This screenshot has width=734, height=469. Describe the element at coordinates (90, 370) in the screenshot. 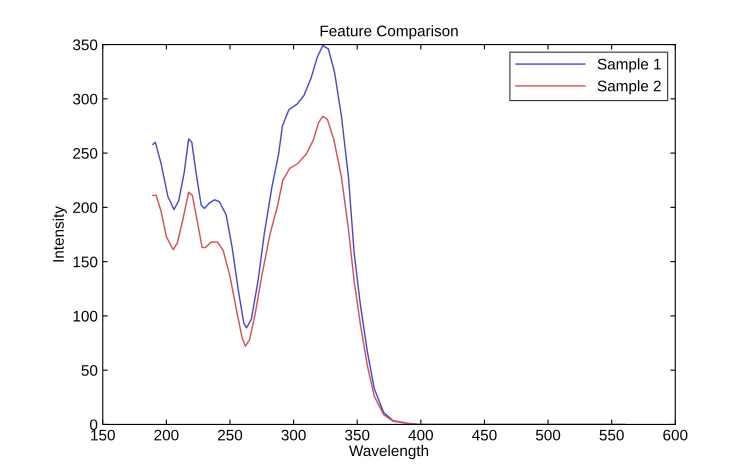

I see `y-tick-label: 50` at that location.